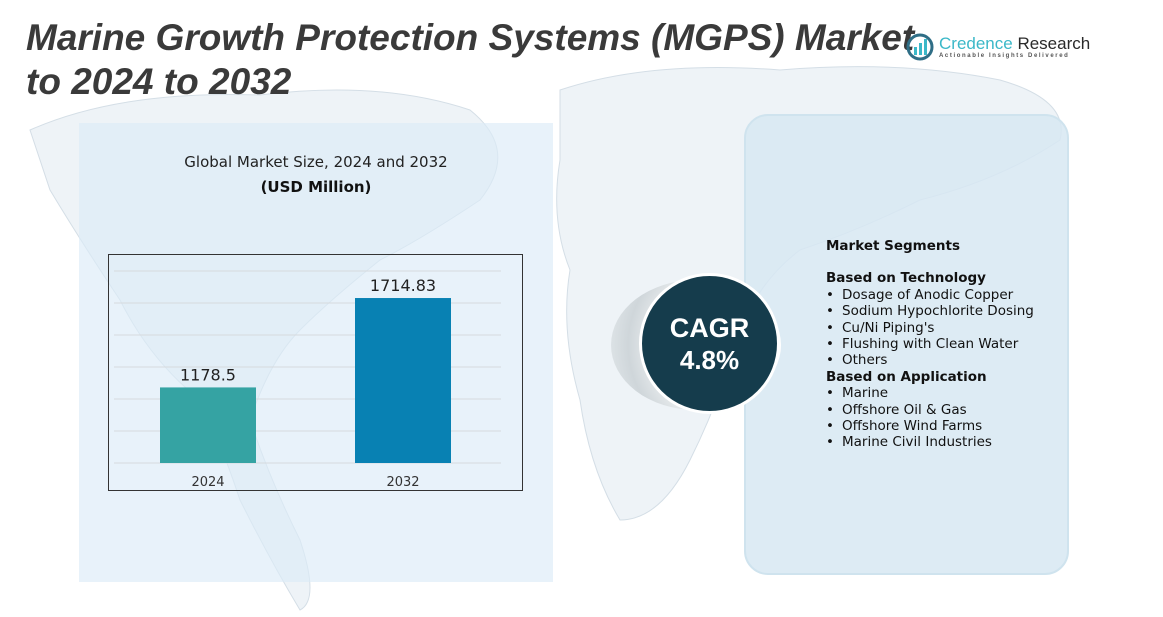  What do you see at coordinates (906, 376) in the screenshot?
I see `segment-group-heading: Based on Application` at bounding box center [906, 376].